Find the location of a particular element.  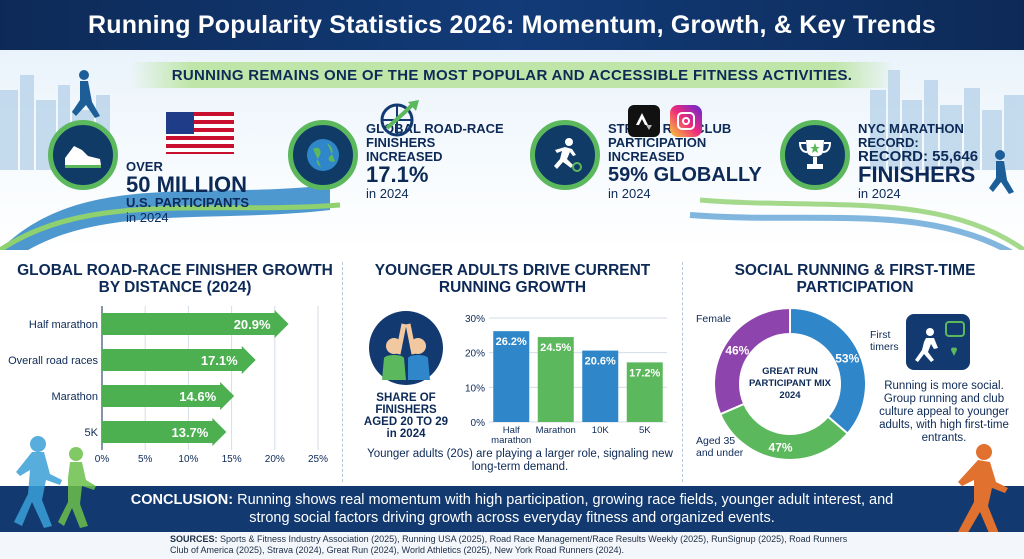

stat-value: 59% GLOBALLY is located at coordinates (685, 175).